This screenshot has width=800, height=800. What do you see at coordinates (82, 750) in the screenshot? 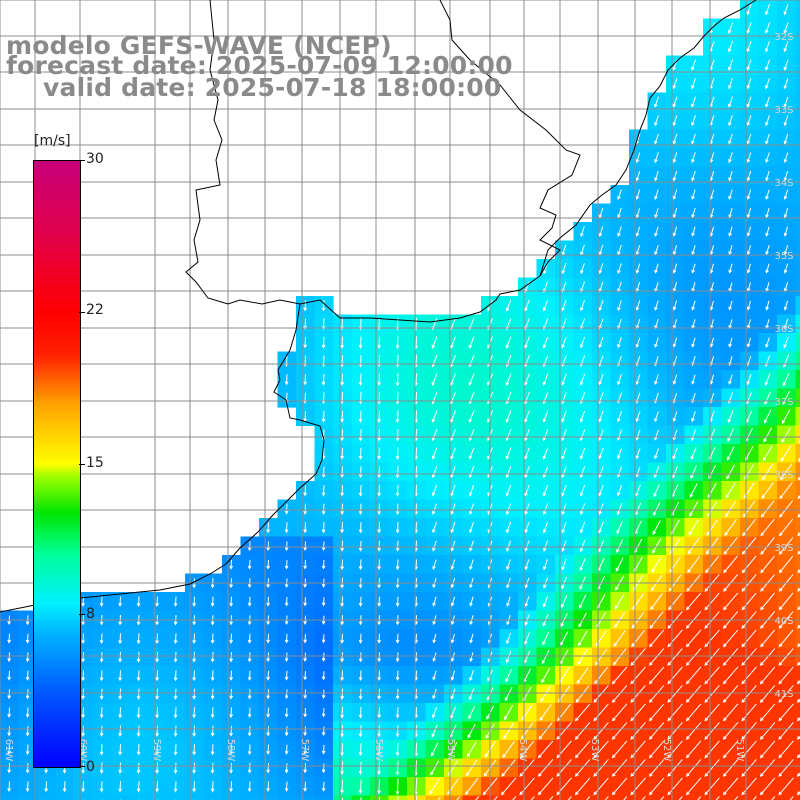
I see `longitude-label: 60W` at bounding box center [82, 750].